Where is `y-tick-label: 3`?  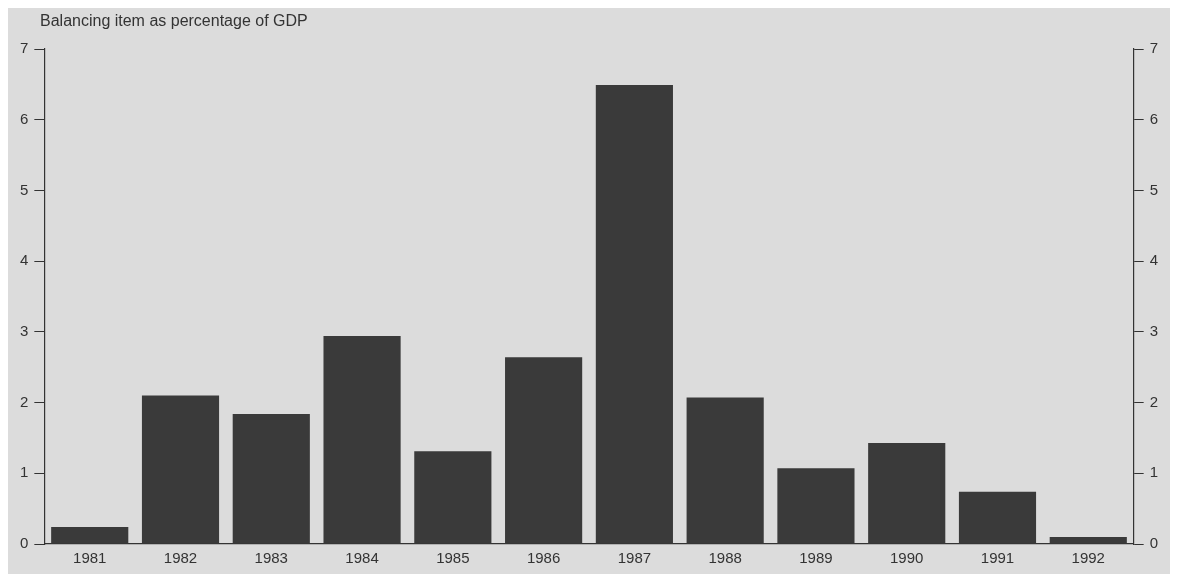
y-tick-label: 3 is located at coordinates (24, 330).